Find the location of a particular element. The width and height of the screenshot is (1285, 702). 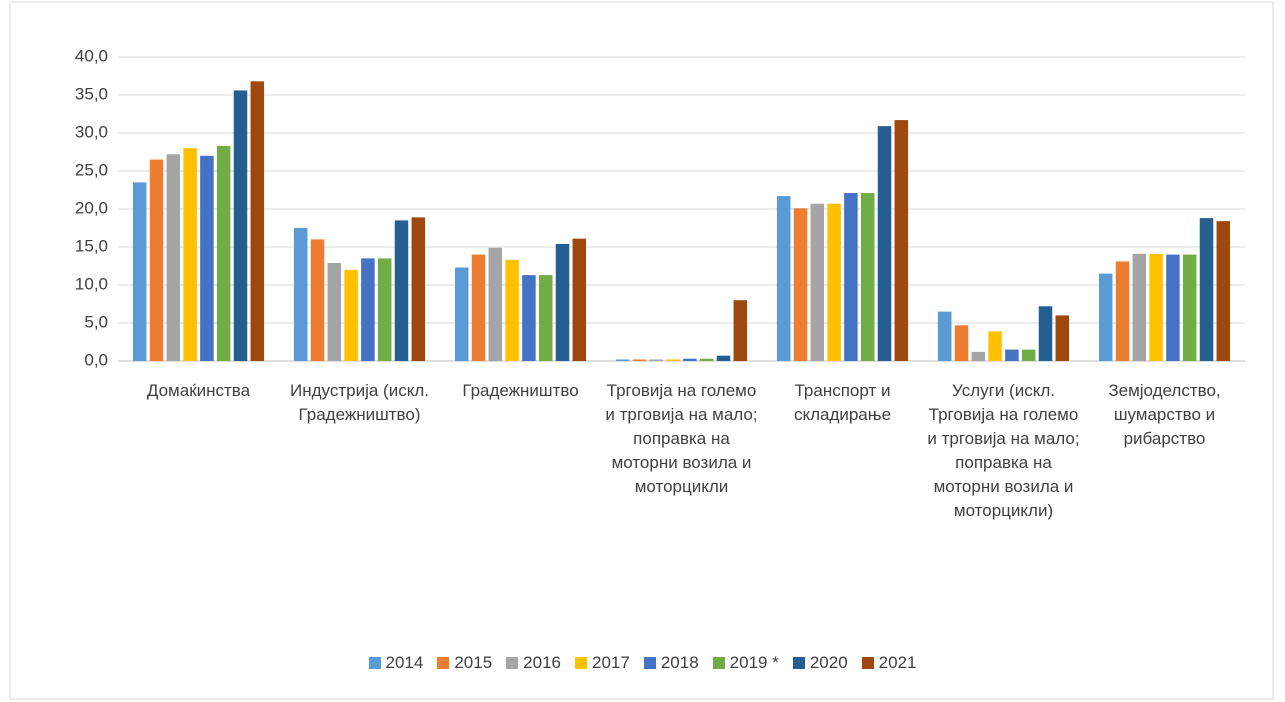

y-tick-label: 5,0 is located at coordinates (96, 321).